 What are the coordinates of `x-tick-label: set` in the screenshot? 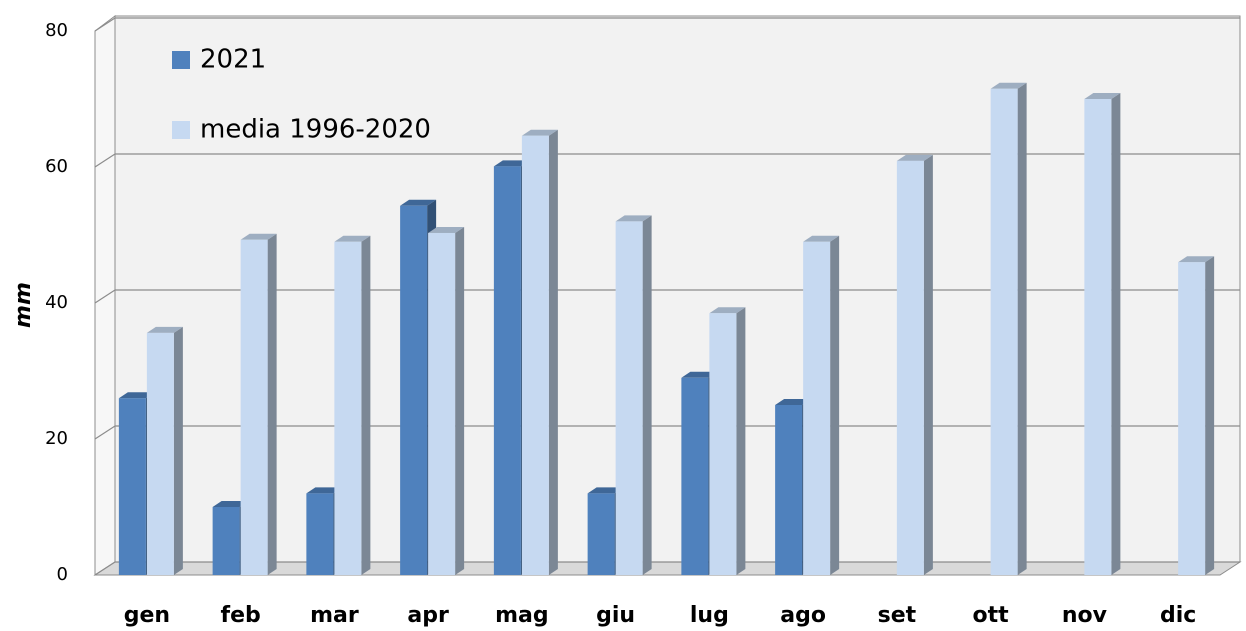 It's located at (897, 615).